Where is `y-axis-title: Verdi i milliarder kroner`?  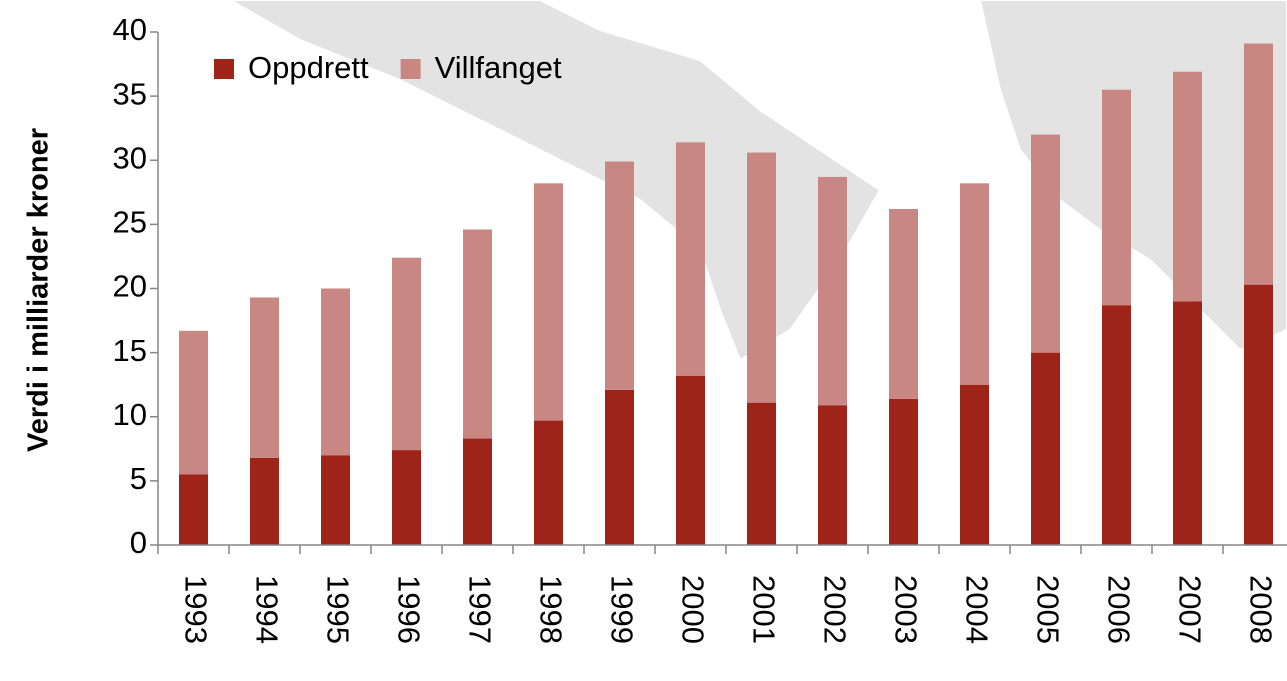
y-axis-title: Verdi i milliarder kroner is located at coordinates (39, 290).